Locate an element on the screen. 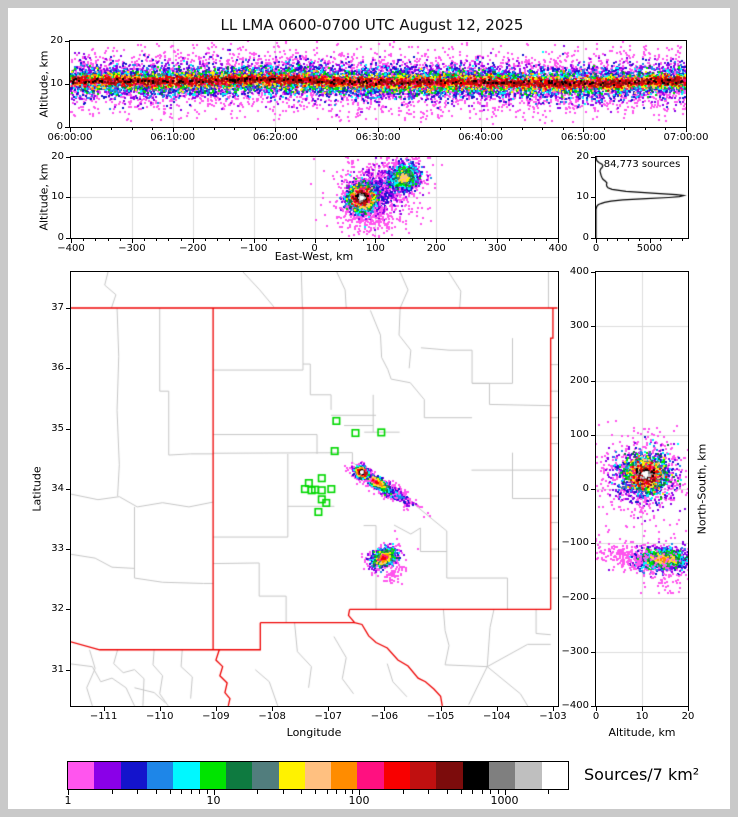  time-height-canvas is located at coordinates (378, 84).